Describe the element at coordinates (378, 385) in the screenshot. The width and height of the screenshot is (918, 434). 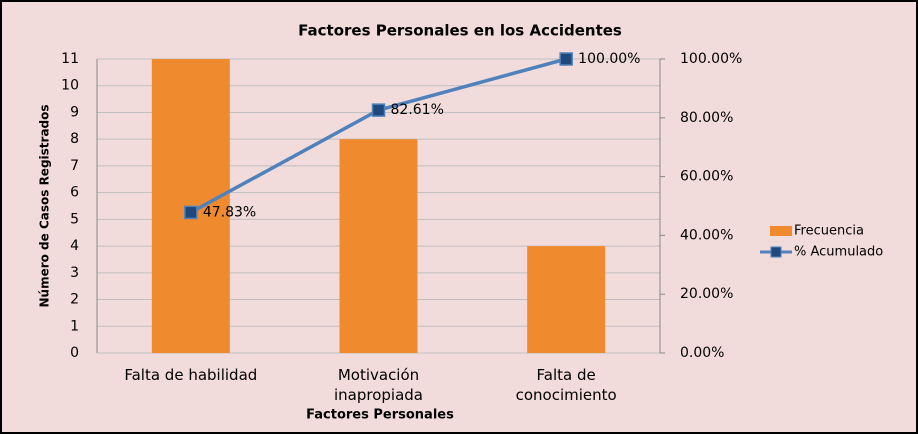
I see `x-tick-label: Motivación inapropiada` at that location.